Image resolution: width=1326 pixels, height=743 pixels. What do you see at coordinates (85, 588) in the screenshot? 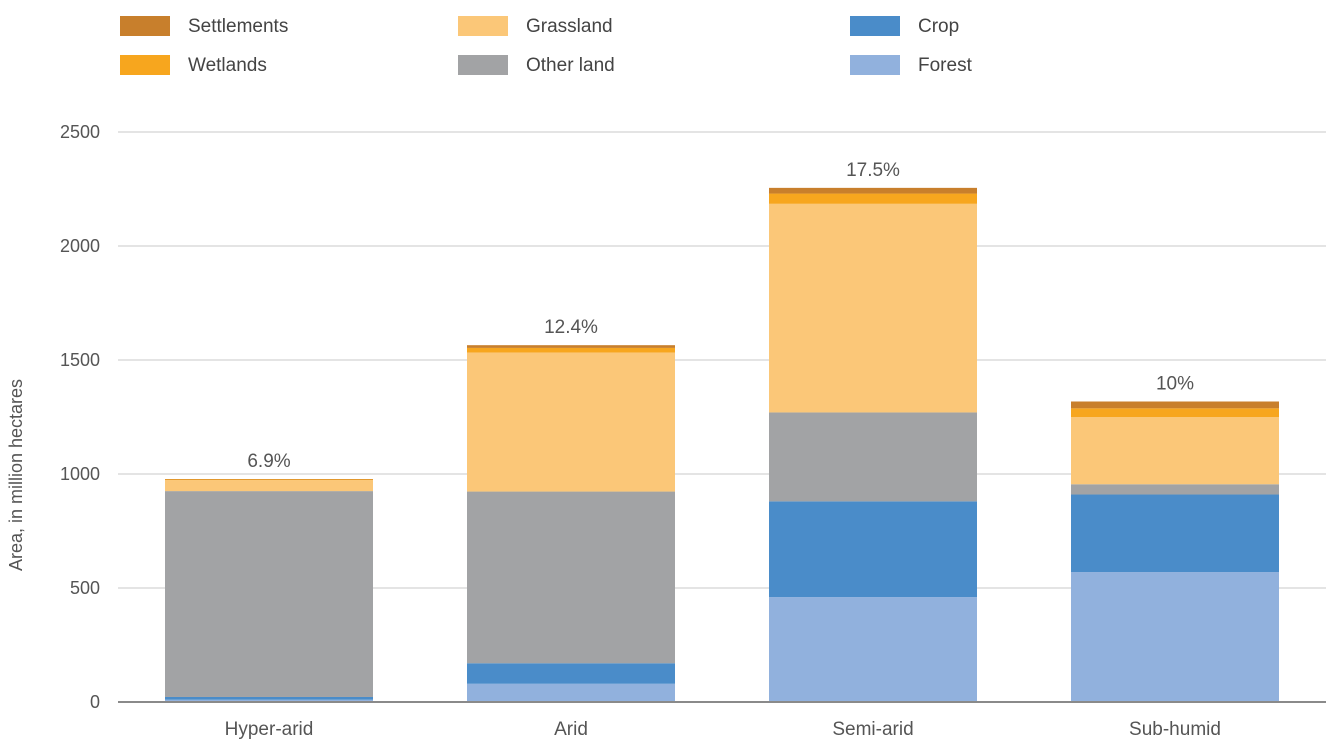
I see `y-tick-label: 500` at bounding box center [85, 588].